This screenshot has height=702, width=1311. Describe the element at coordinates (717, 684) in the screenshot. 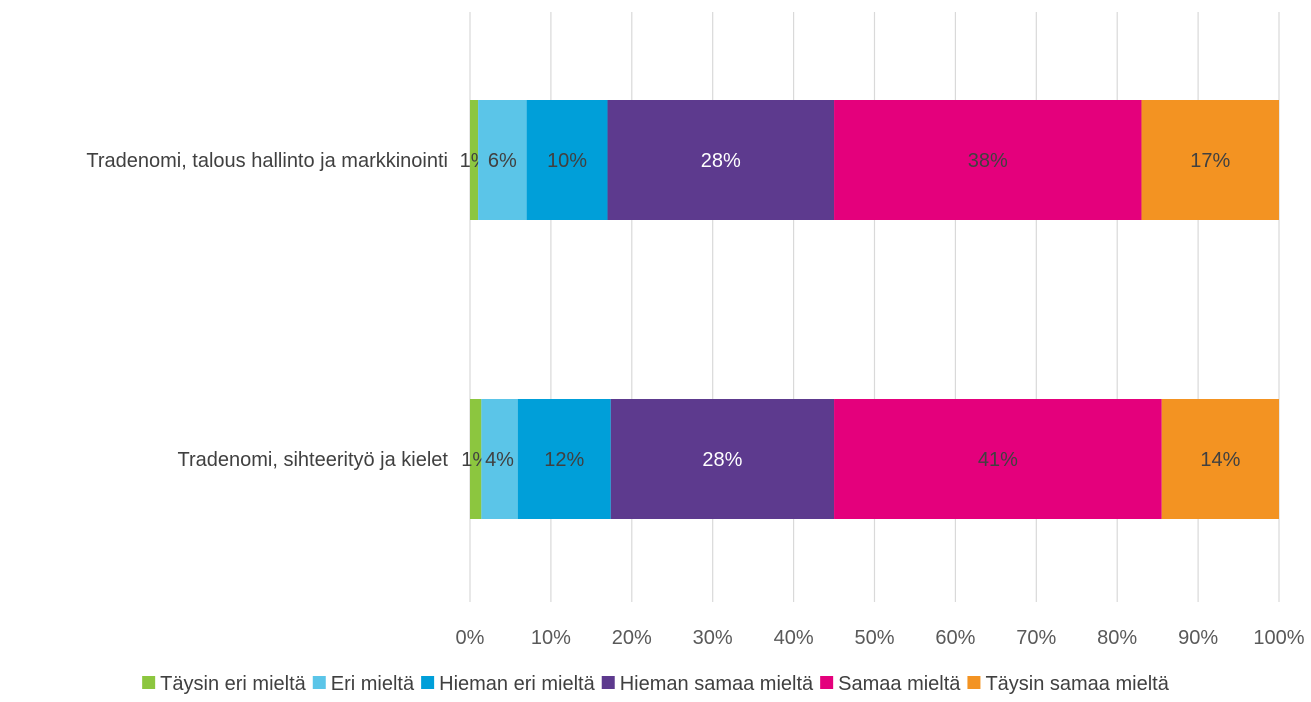

I see `legend-label: Hieman samaa mieltä` at that location.